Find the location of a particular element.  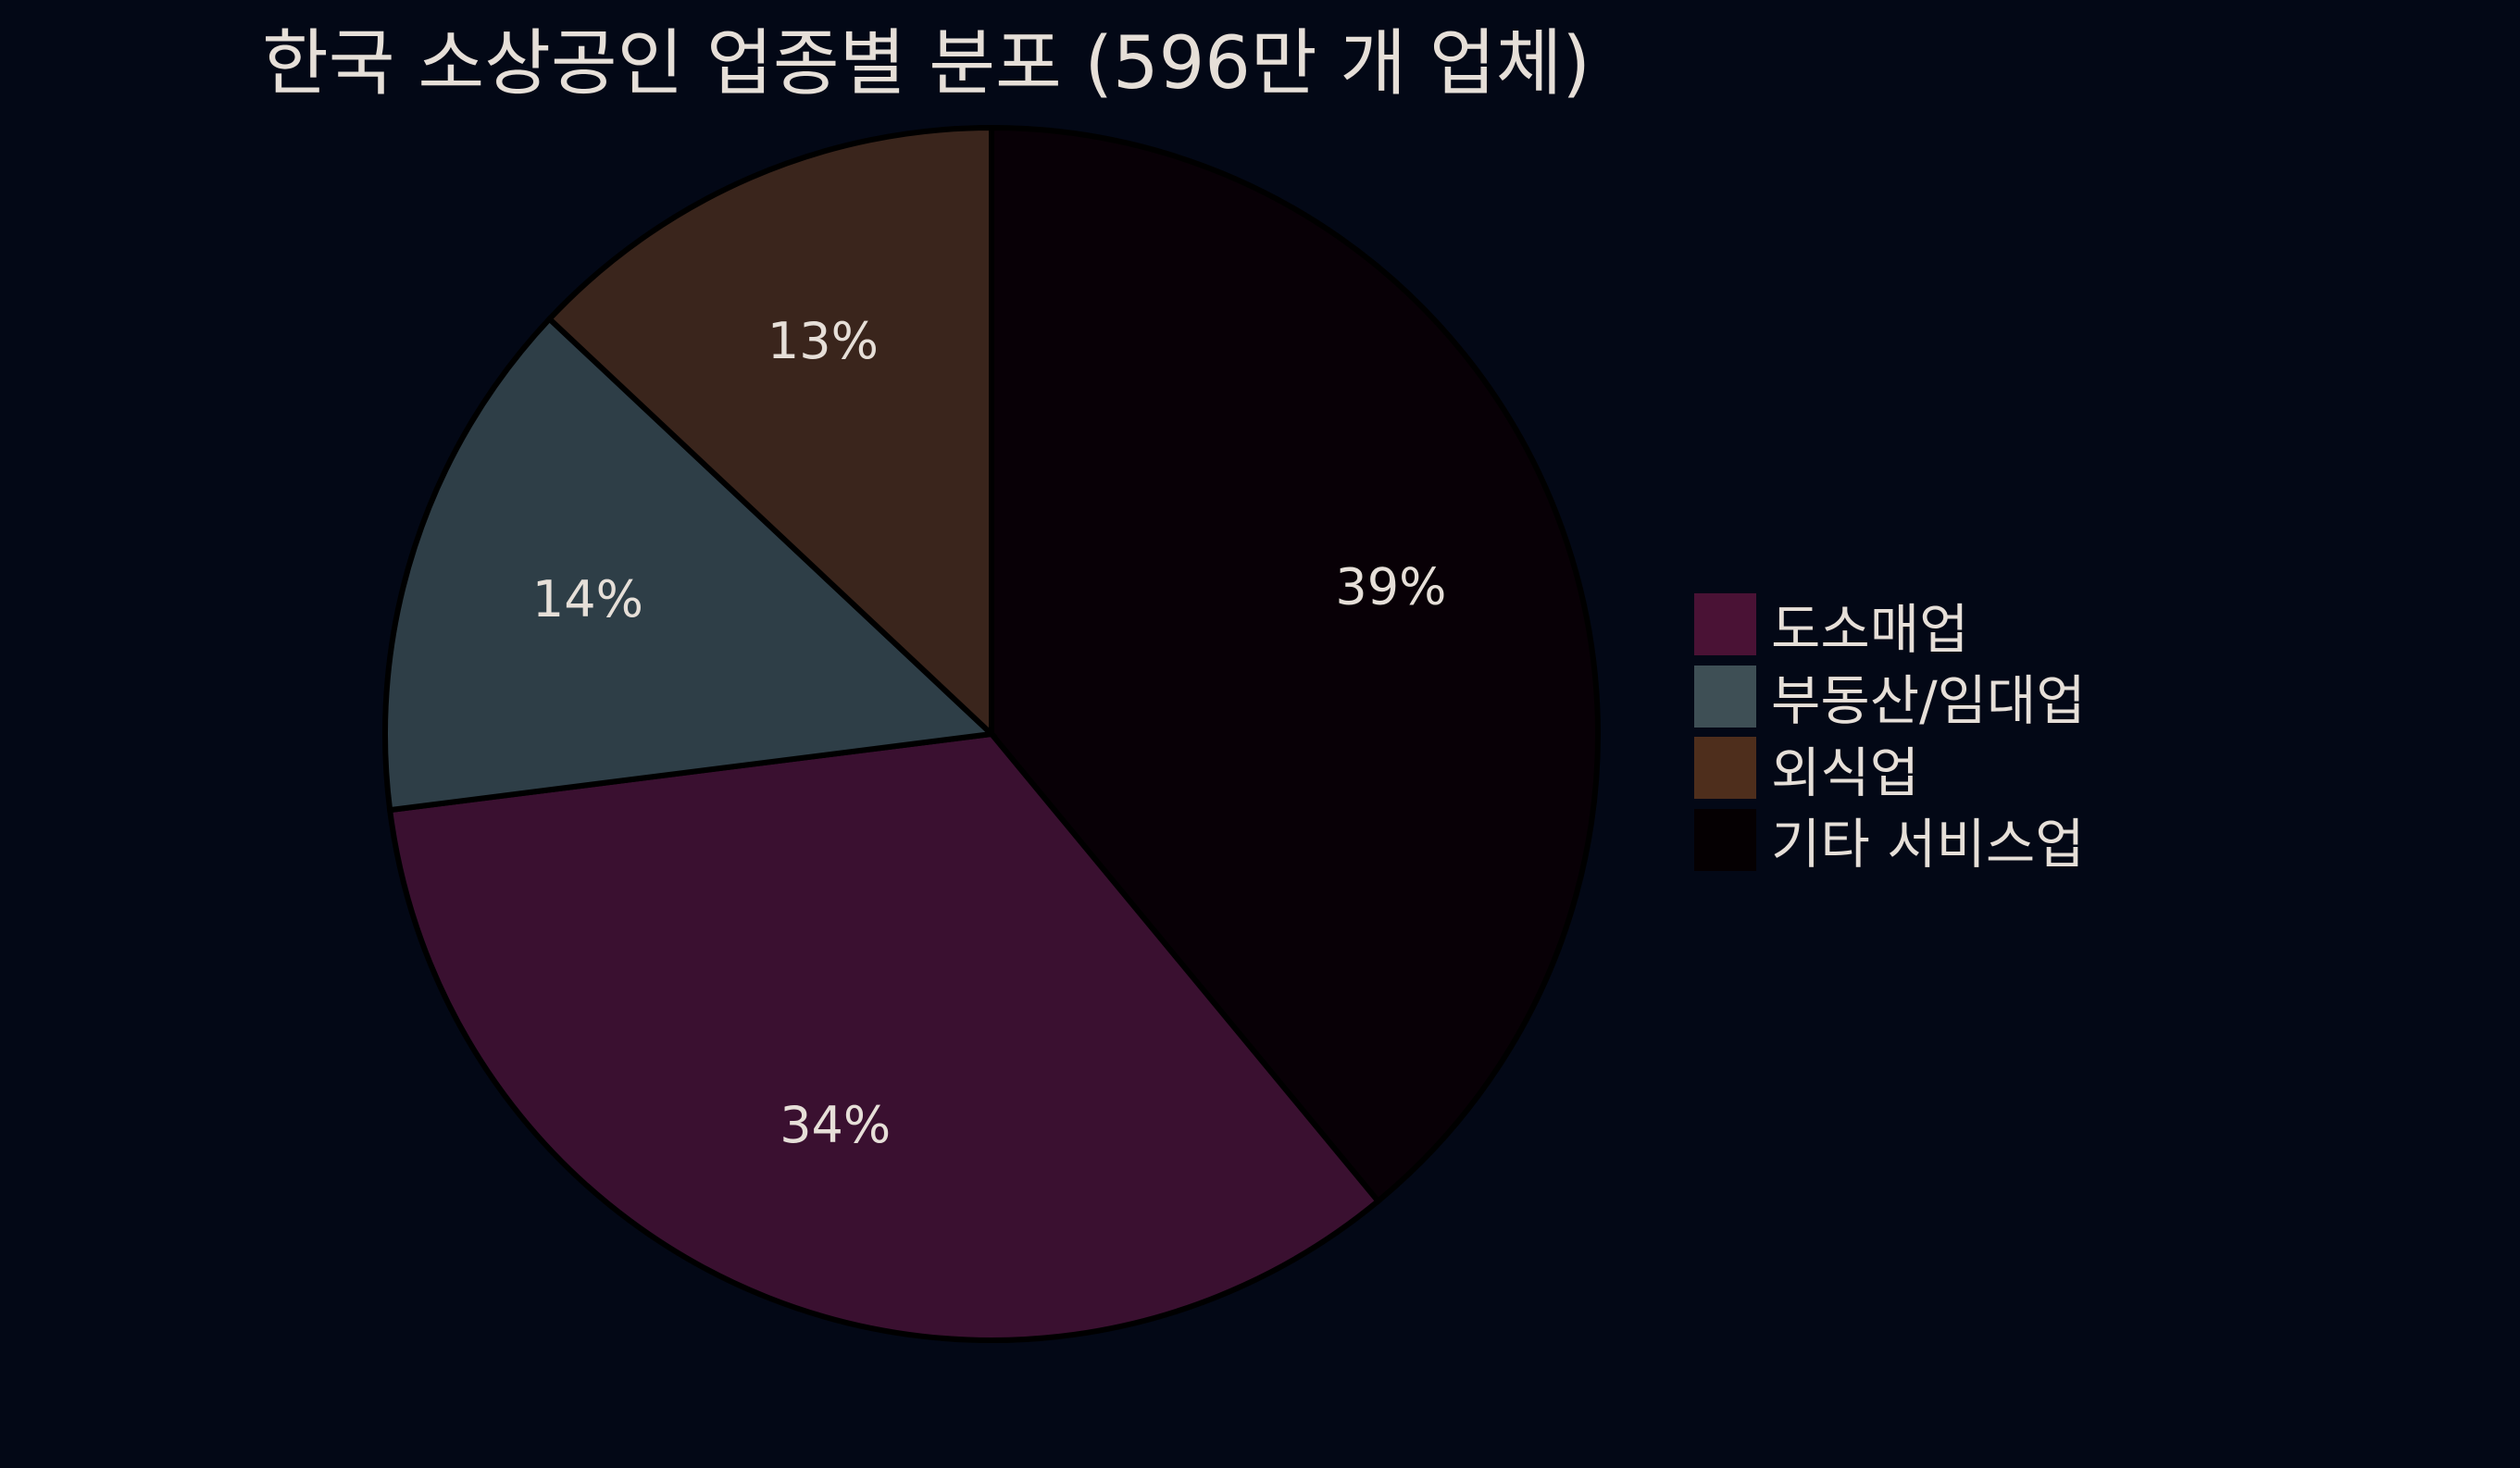

legend-label: 도소매업 is located at coordinates (1870, 629).